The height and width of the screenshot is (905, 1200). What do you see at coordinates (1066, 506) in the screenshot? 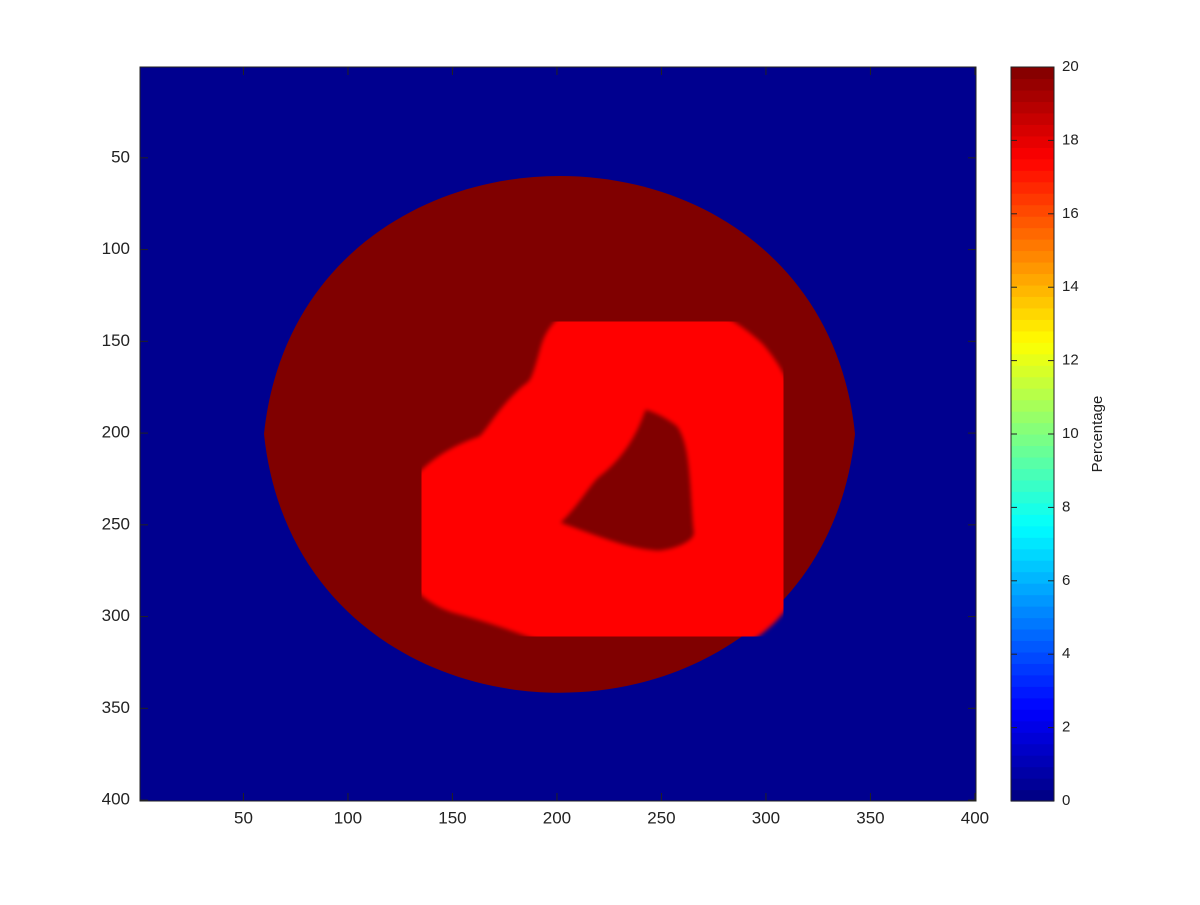
I see `colorbar-tick-label: 8` at bounding box center [1066, 506].